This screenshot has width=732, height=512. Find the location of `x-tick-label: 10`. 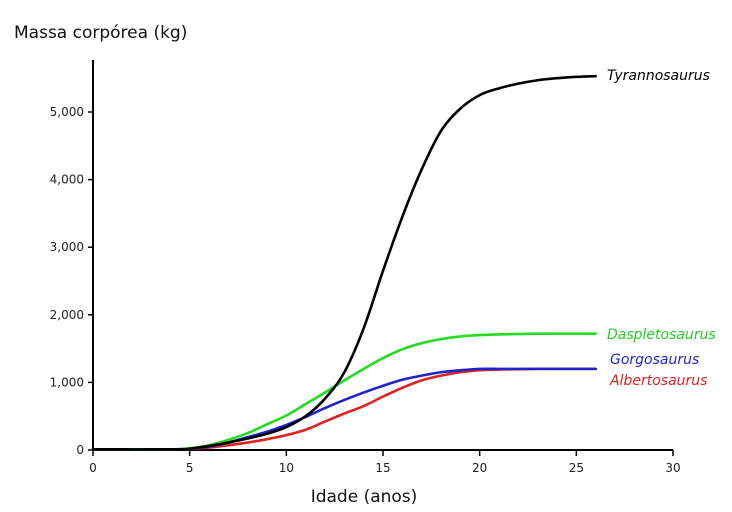

x-tick-label: 10 is located at coordinates (286, 468).